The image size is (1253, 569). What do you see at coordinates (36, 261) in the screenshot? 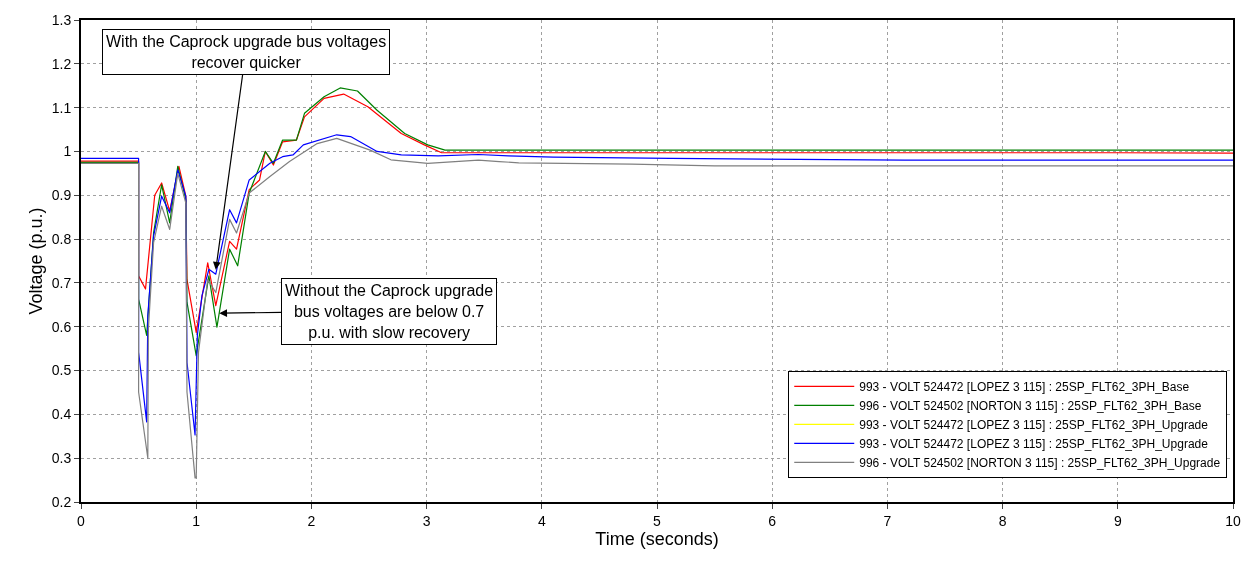
I see `y-axis-title: Voltage (p.u.)` at bounding box center [36, 261].